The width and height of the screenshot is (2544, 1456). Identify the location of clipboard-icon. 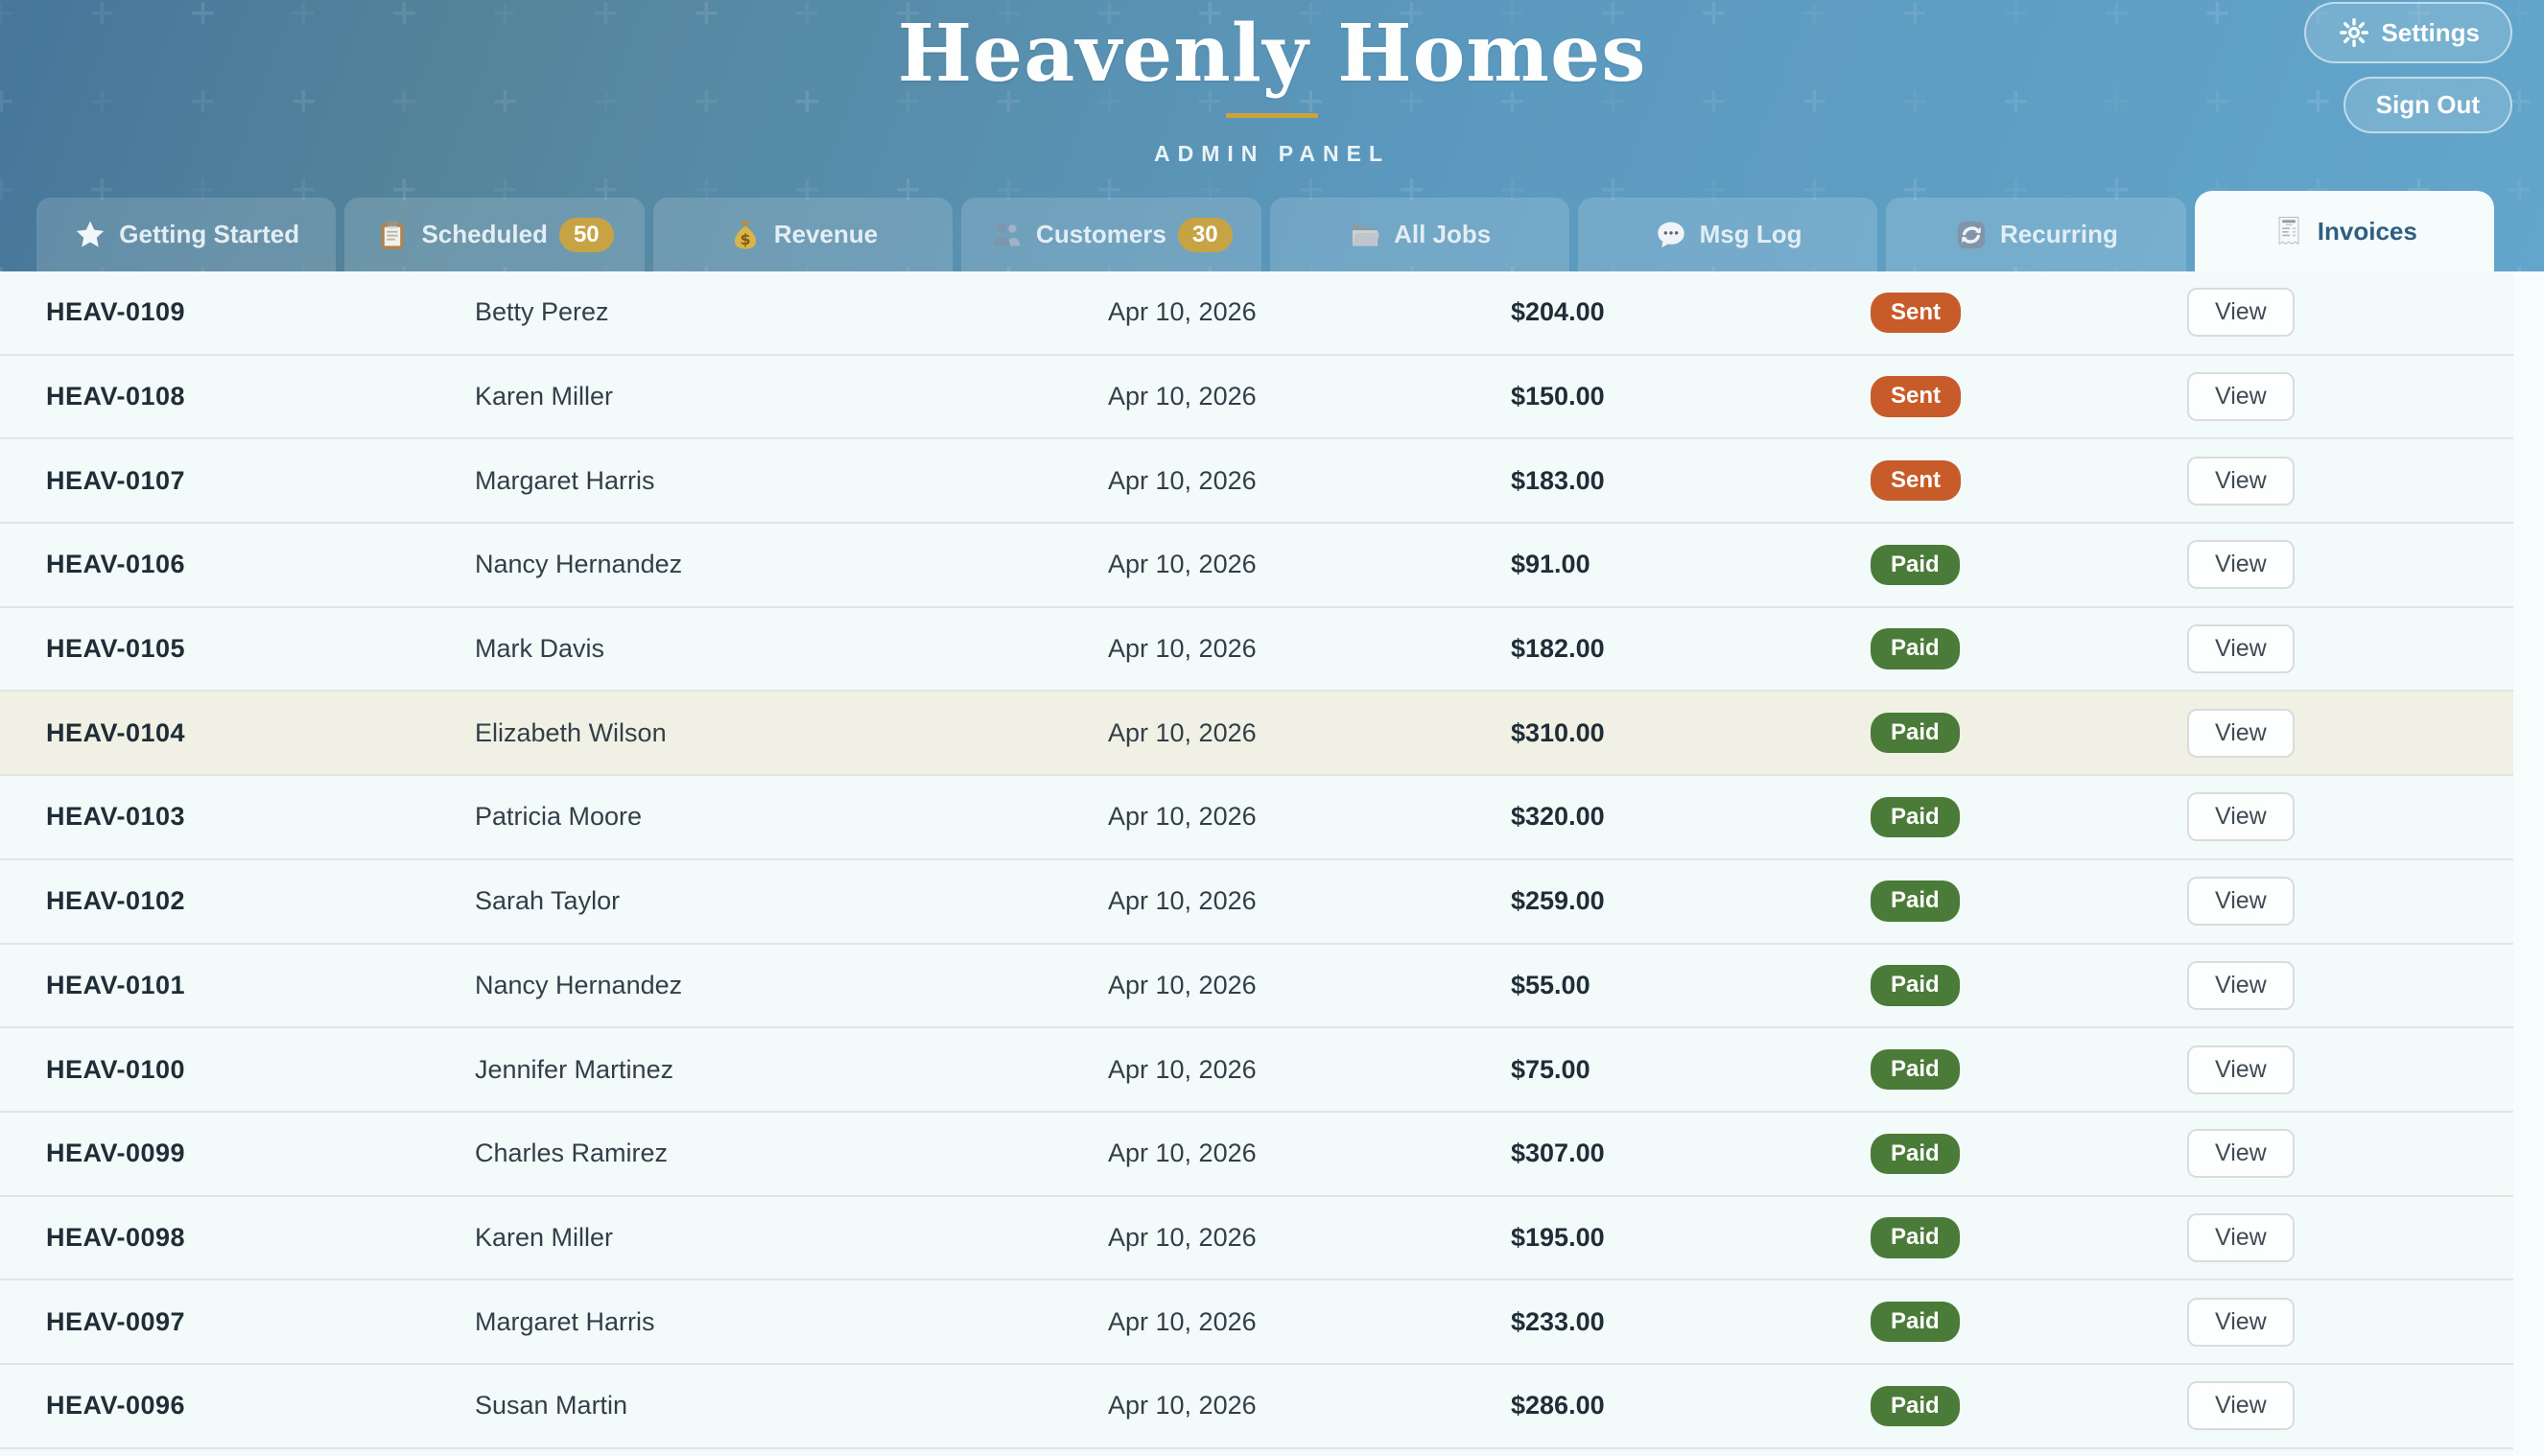
(392, 235).